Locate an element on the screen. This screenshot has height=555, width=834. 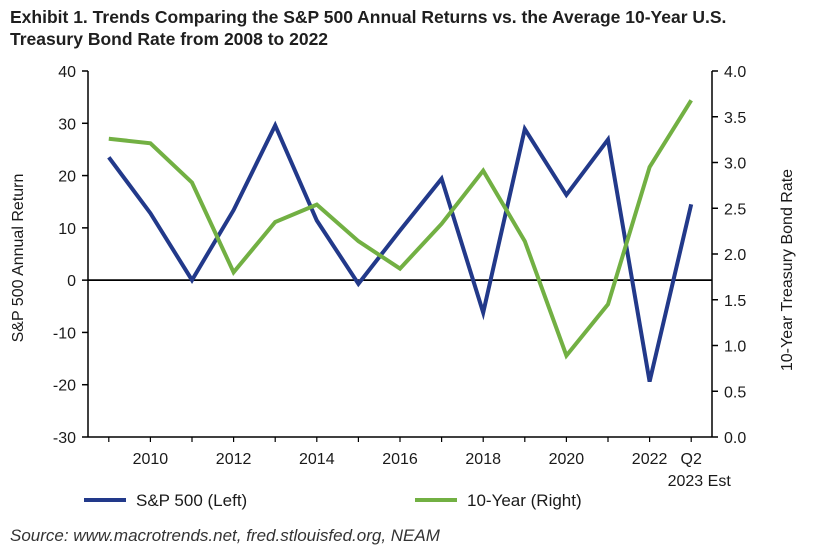
x-axis-tick-label: 2020 is located at coordinates (567, 459).